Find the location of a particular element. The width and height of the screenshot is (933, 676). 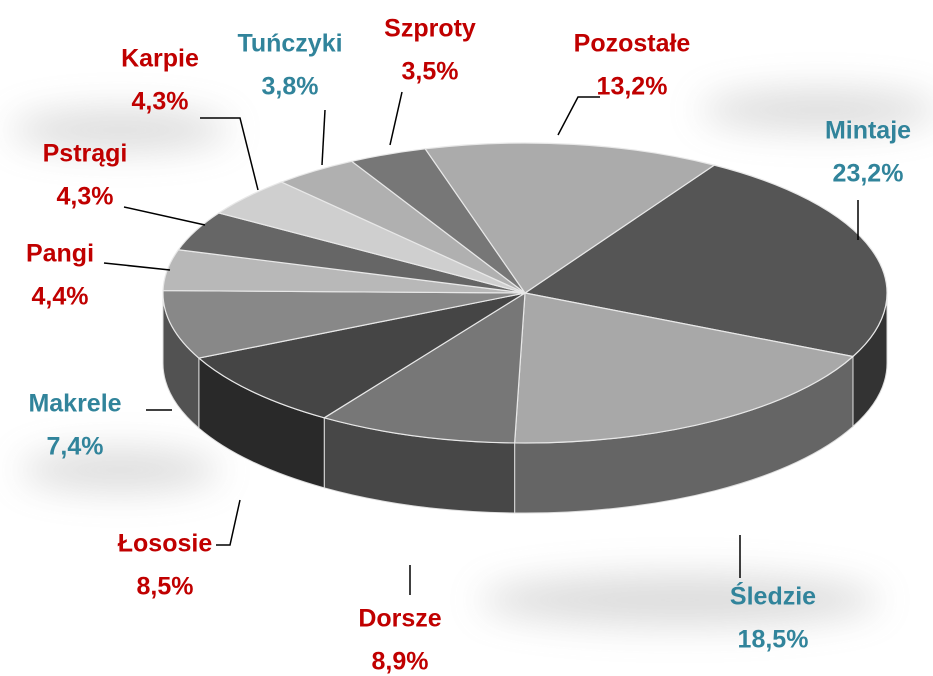

slice-value-label: 18,5% is located at coordinates (773, 640).